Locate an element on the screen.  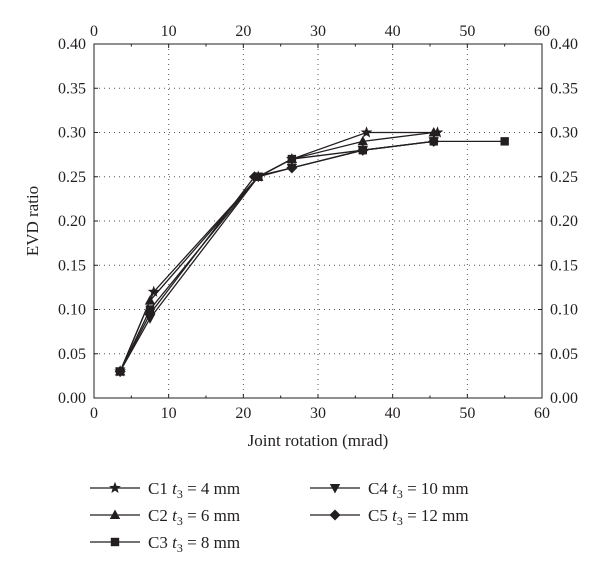
x-tick-label-top: 60 is located at coordinates (542, 31).